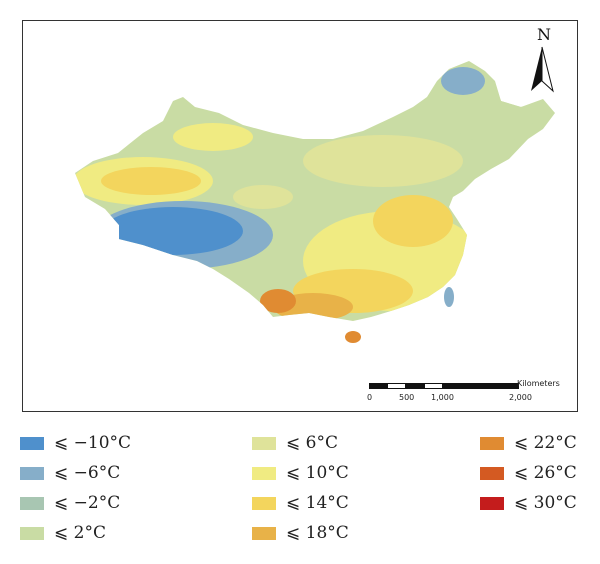  I want to click on scale-tick-label: 1,000, so click(442, 397).